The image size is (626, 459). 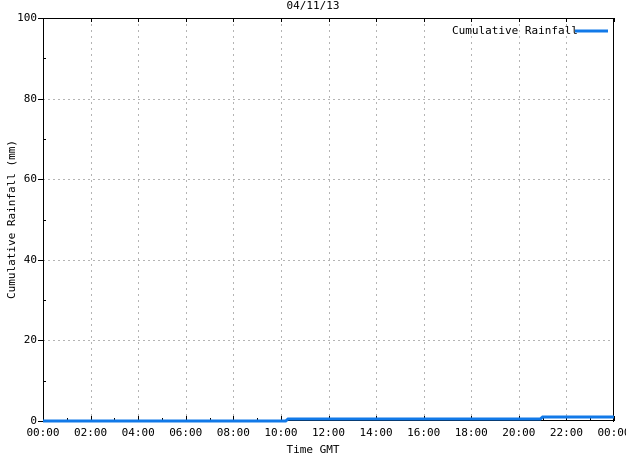 I want to click on x-tick-label: 10:00, so click(x=281, y=432).